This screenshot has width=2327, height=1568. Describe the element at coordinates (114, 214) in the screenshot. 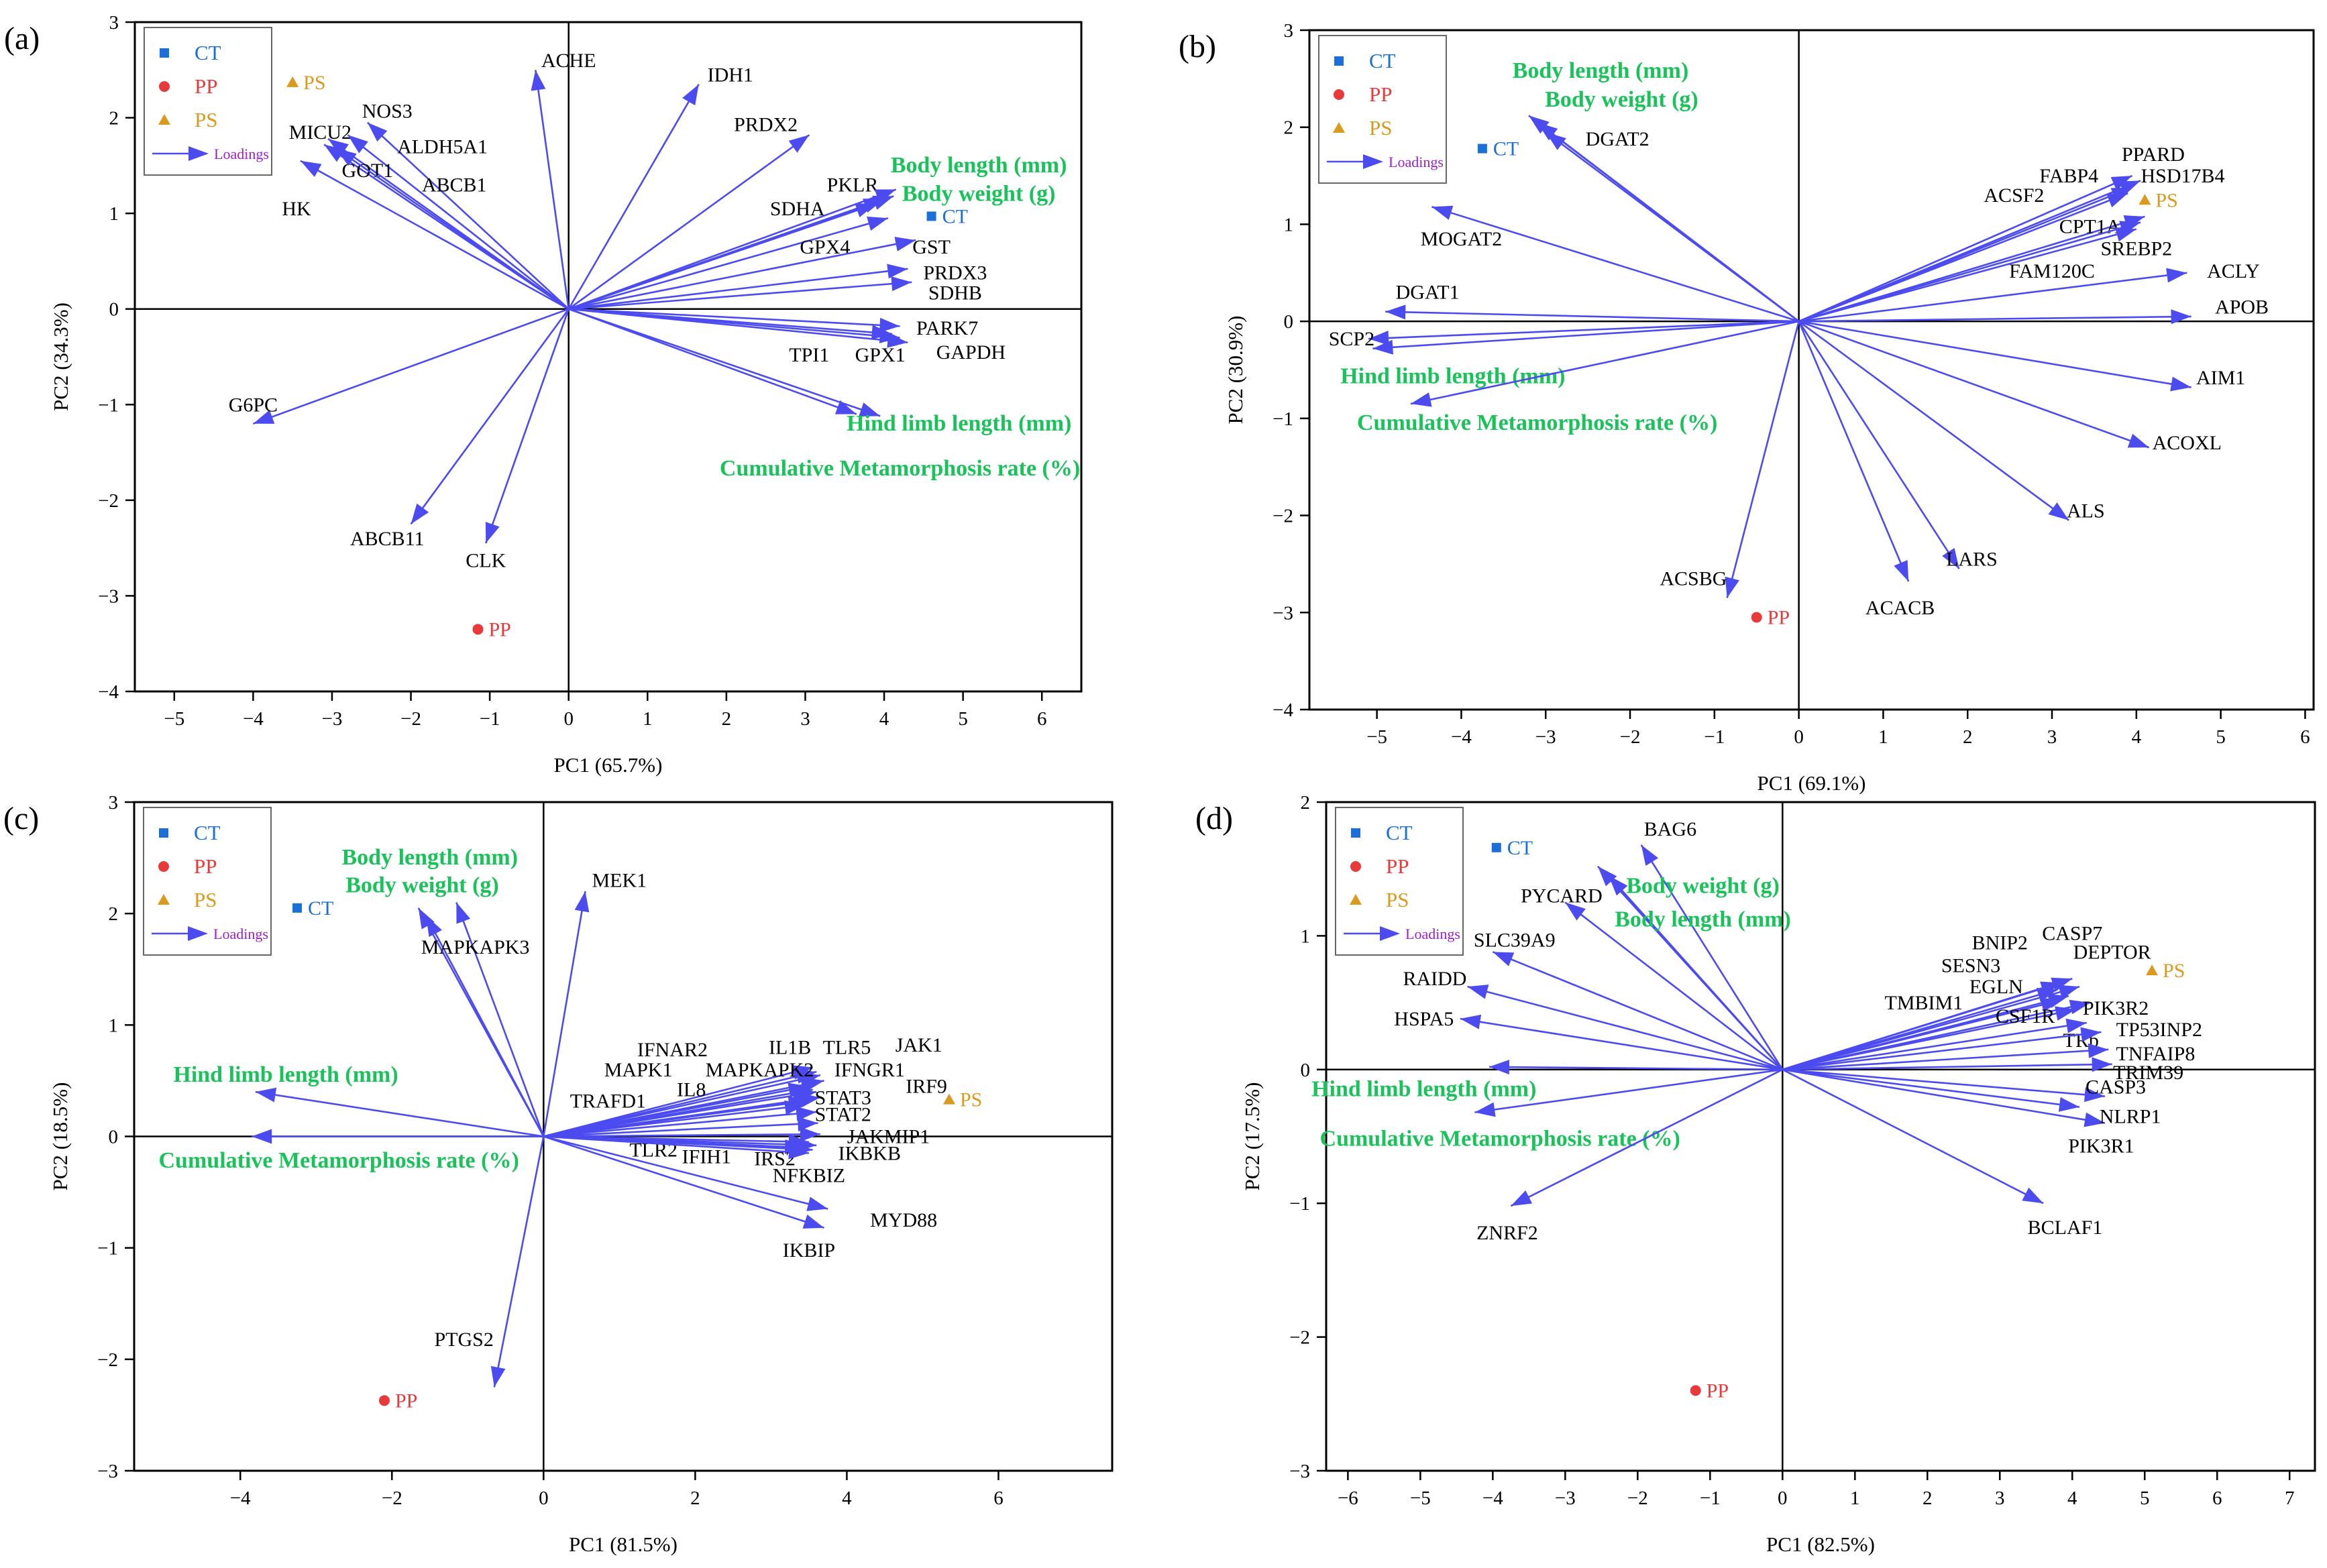

I see `y-tick-label: 1` at that location.